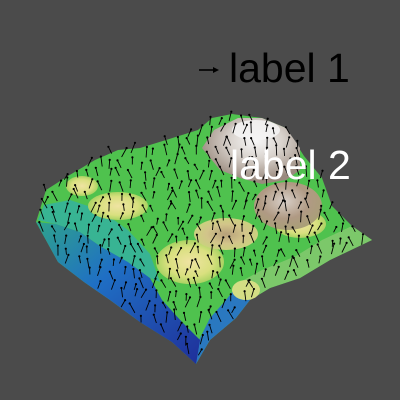 The image size is (400, 400). I want to click on hill-right, so click(288, 206).